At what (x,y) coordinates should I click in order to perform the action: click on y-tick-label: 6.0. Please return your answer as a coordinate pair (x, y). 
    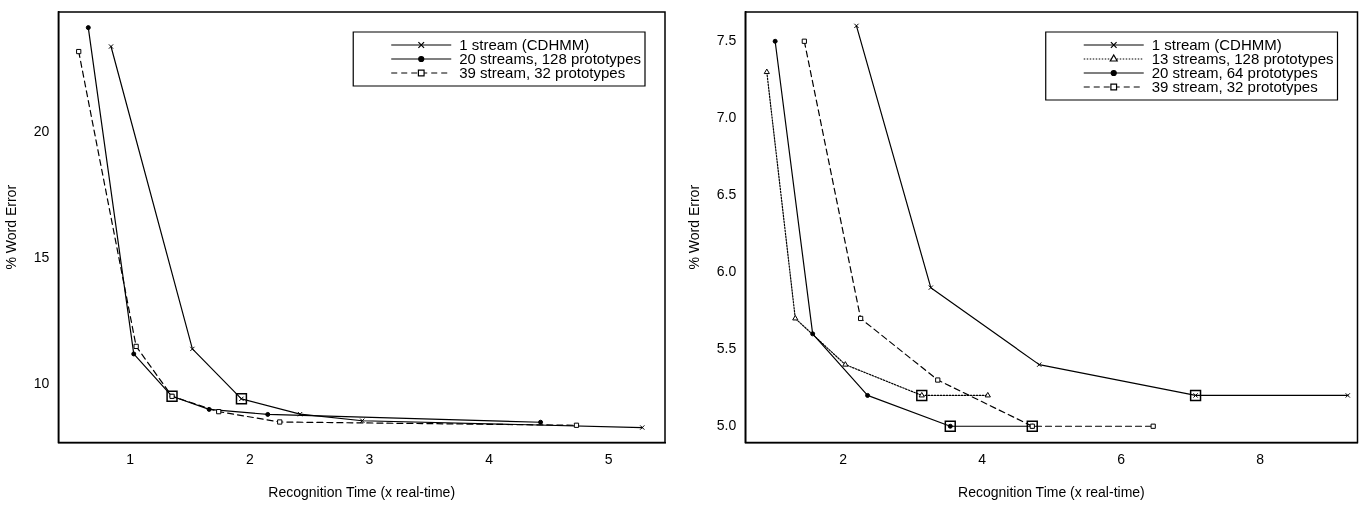
    Looking at the image, I should click on (726, 271).